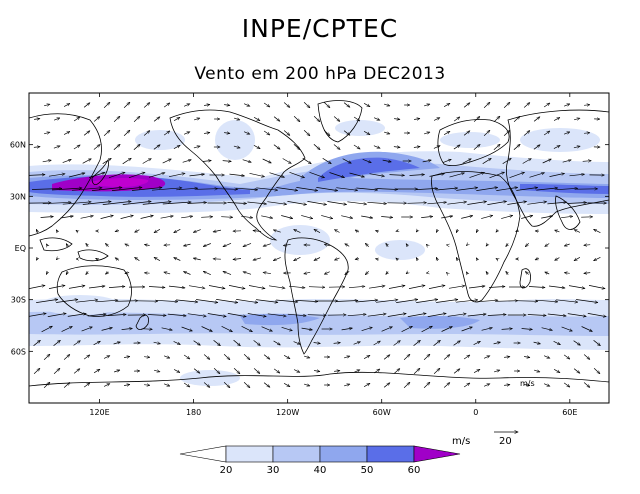 The height and width of the screenshot is (494, 640). I want to click on coast-australia, so click(94, 291).